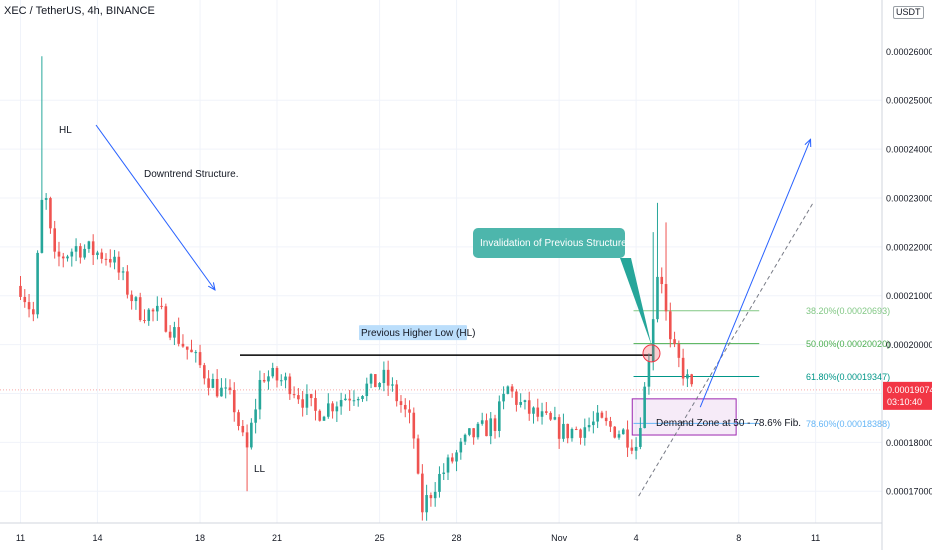 This screenshot has width=932, height=550. Describe the element at coordinates (559, 538) in the screenshot. I see `time-axis-tick-label: Nov` at that location.